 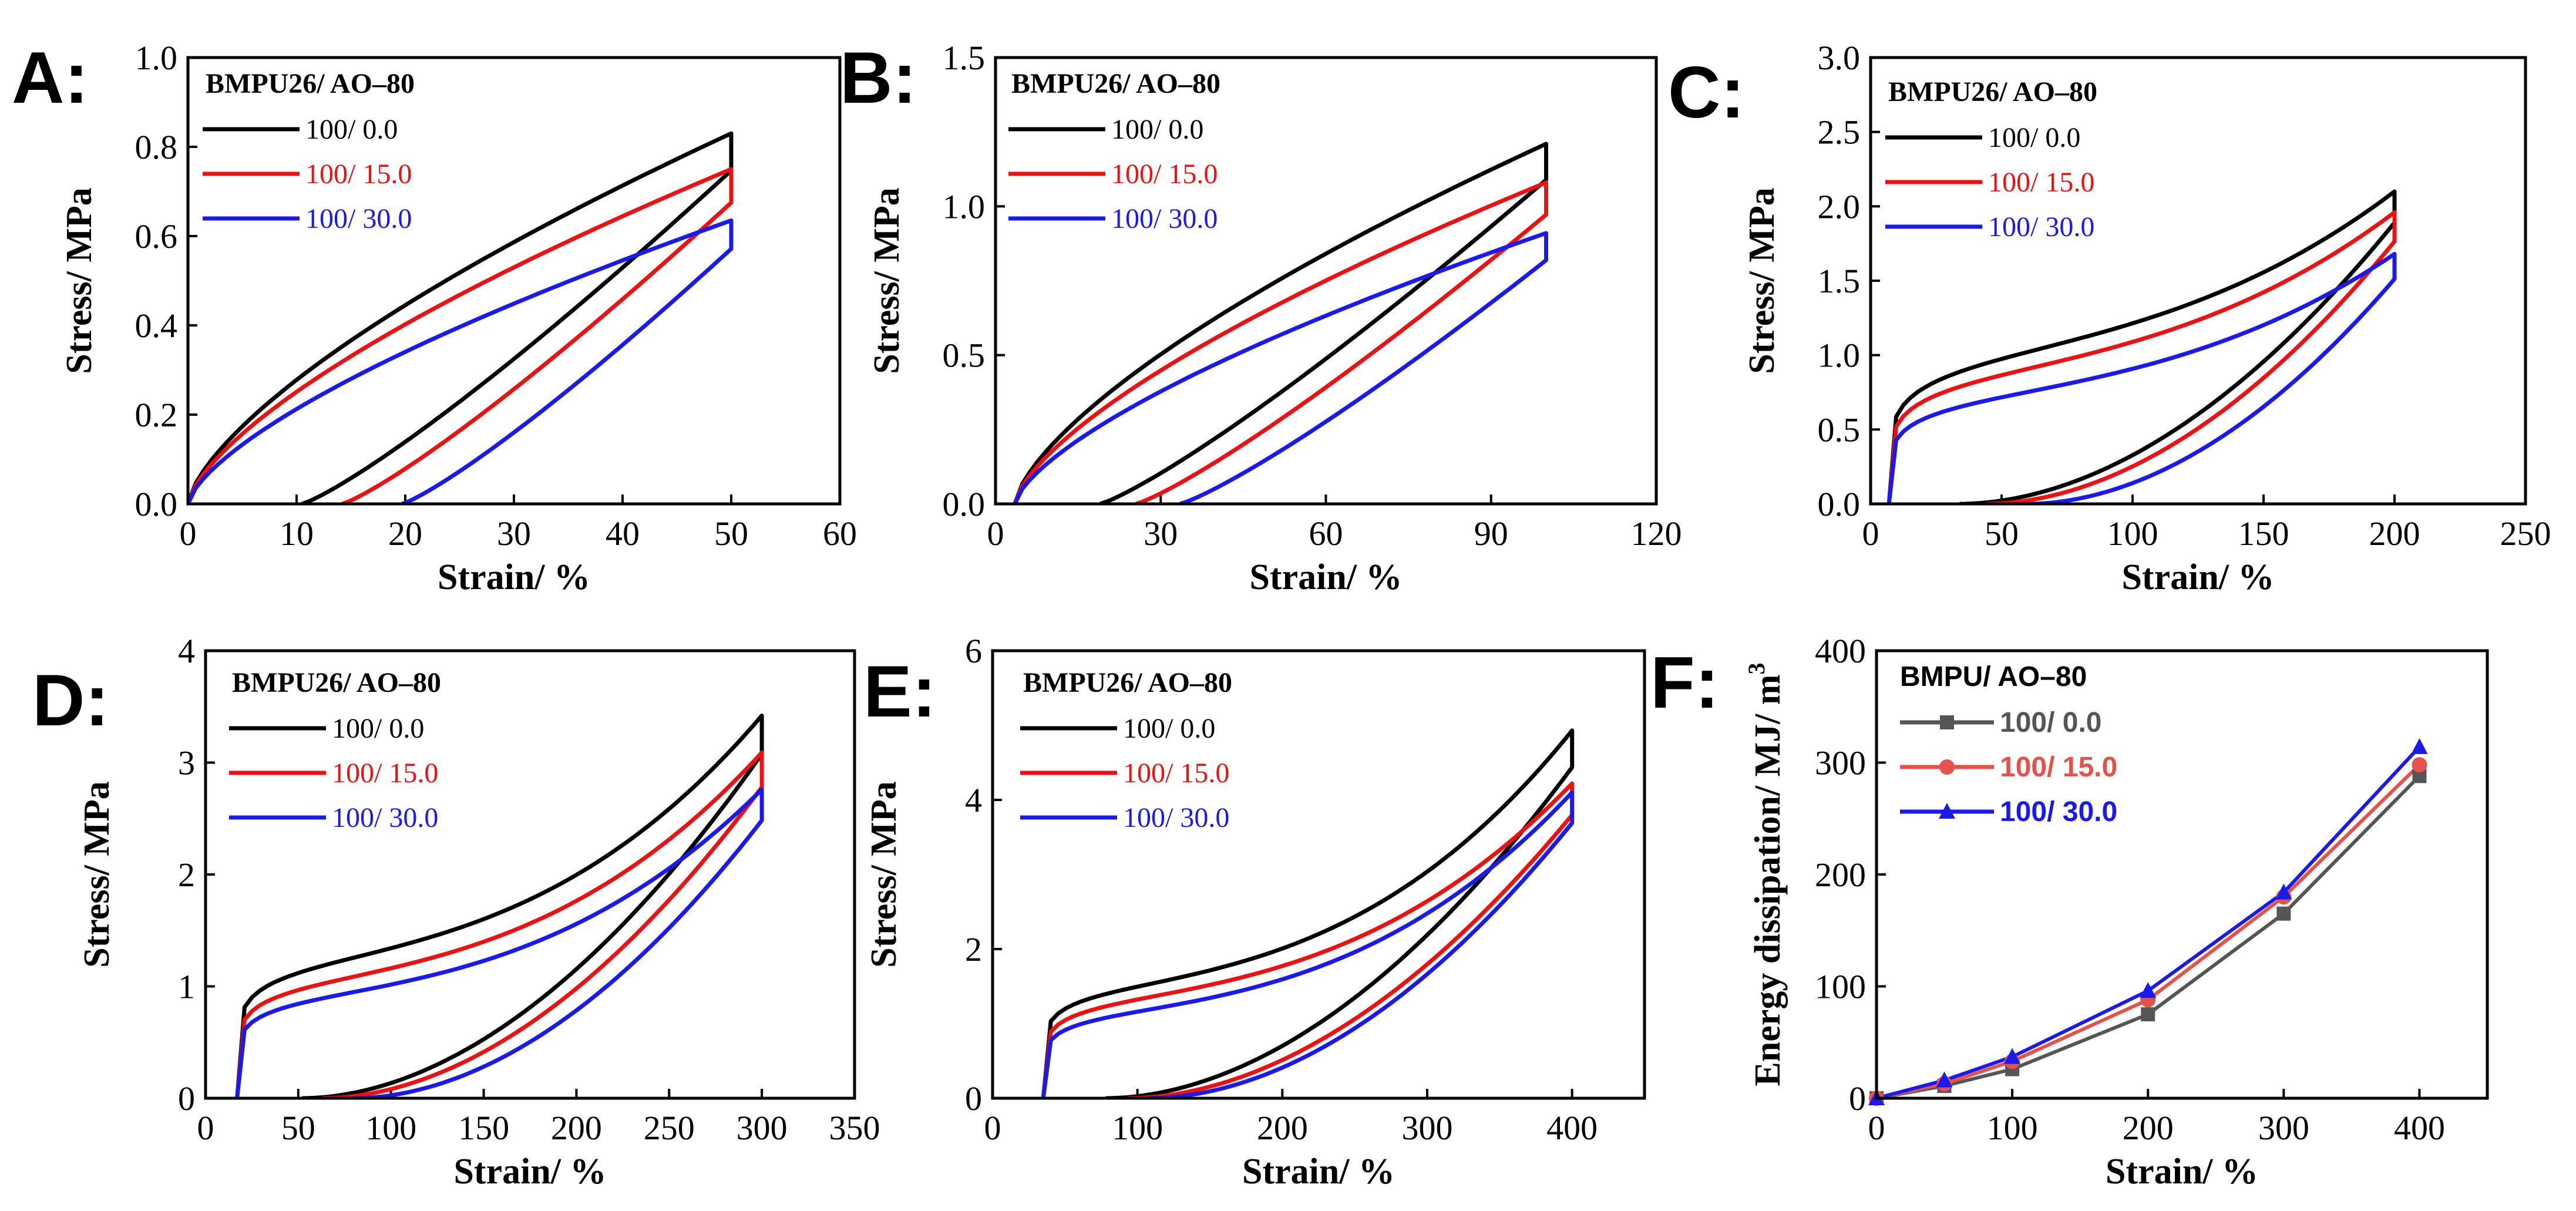 I want to click on y-tick-label: 0.8, so click(x=157, y=147).